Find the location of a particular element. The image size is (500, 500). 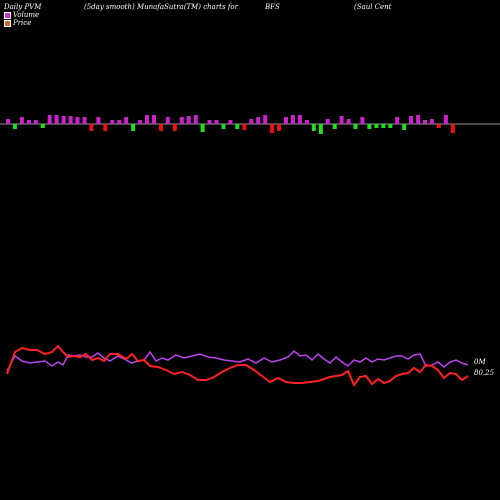

legend-price: Price is located at coordinates (17, 23).